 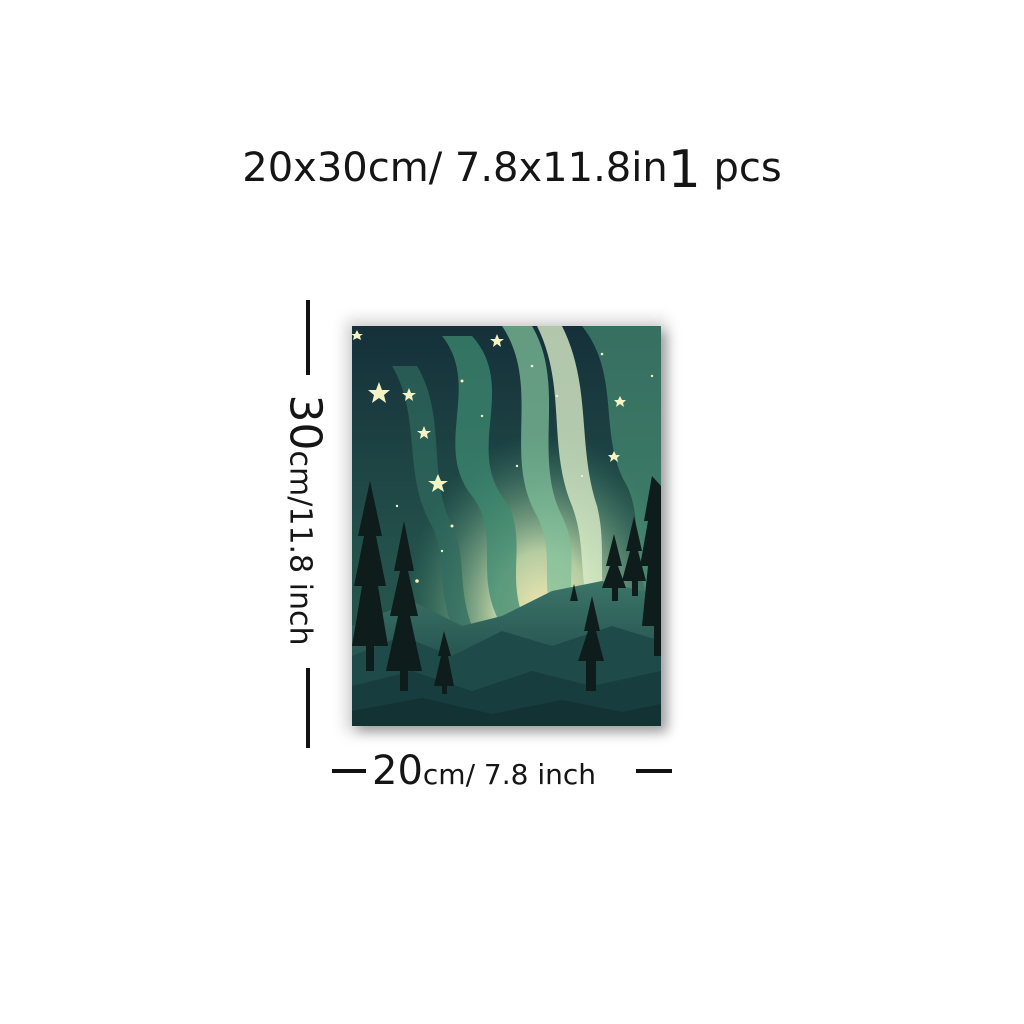 I want to click on height-dimension-line-top, so click(x=308, y=337).